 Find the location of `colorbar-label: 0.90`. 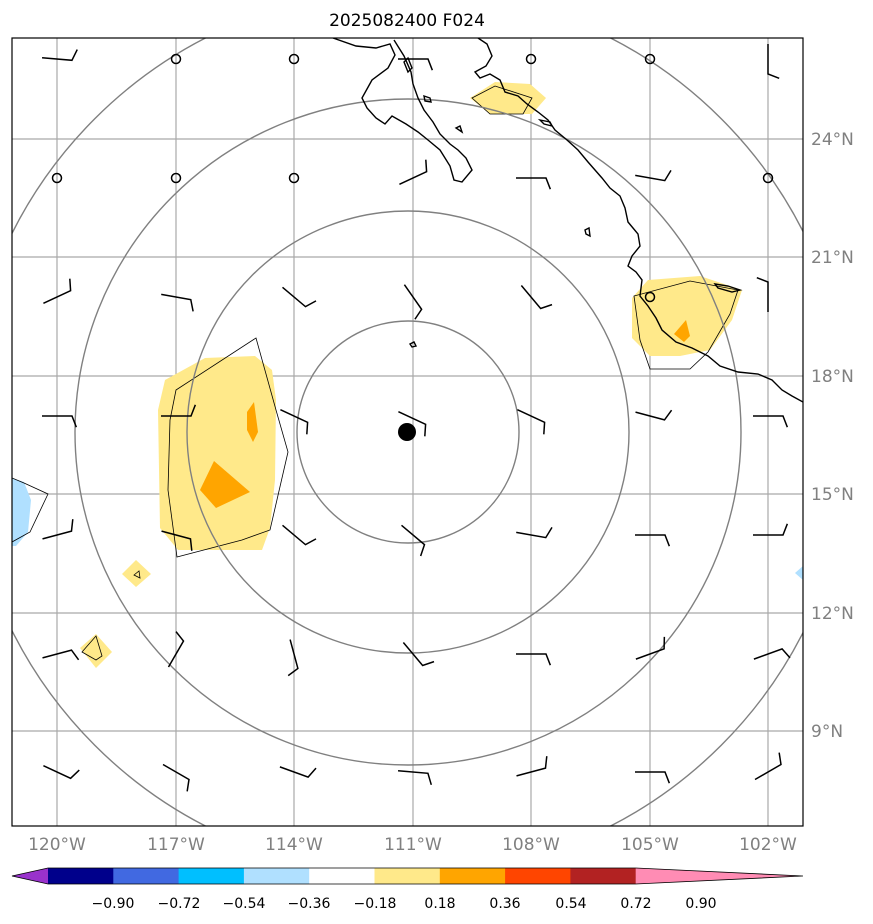

colorbar-label: 0.90 is located at coordinates (700, 904).